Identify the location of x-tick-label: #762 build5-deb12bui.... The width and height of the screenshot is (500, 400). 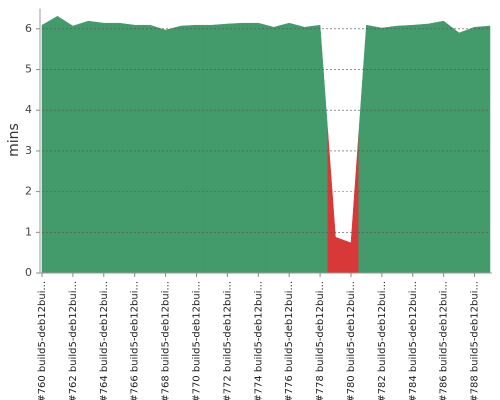
(73, 340).